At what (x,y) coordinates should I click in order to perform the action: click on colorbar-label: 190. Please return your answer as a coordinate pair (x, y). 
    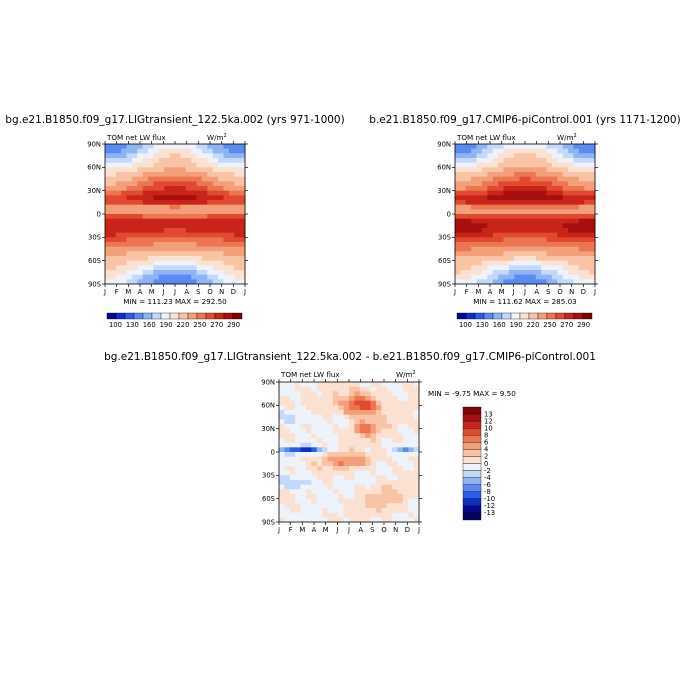
    Looking at the image, I should click on (166, 325).